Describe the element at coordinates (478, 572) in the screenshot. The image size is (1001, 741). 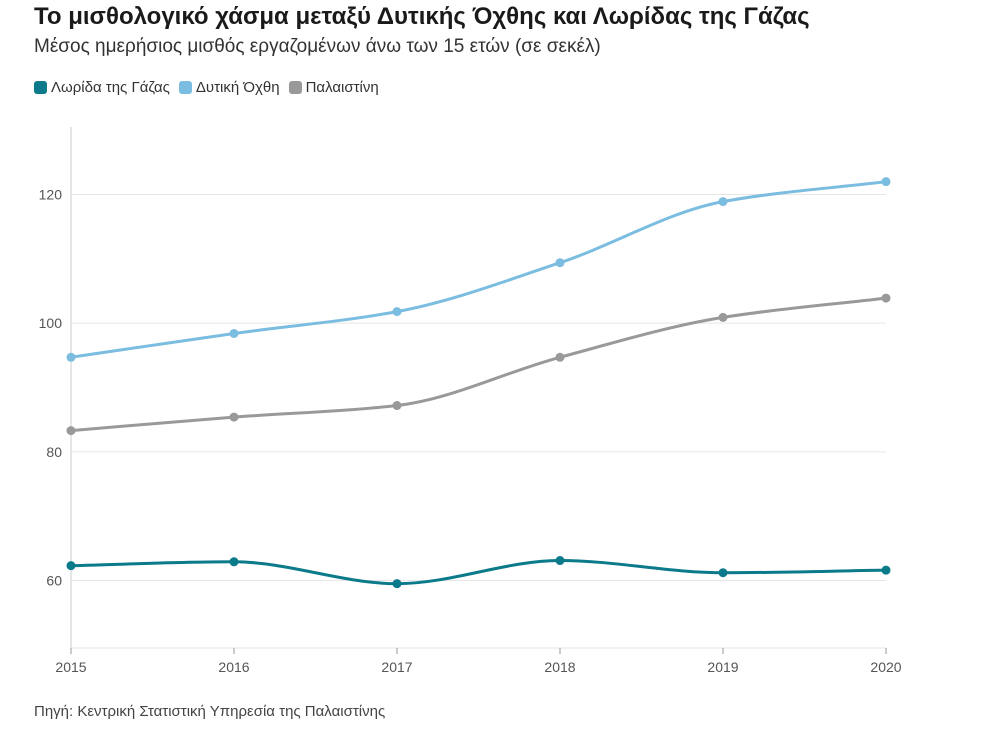
I see `series-line-gaza` at that location.